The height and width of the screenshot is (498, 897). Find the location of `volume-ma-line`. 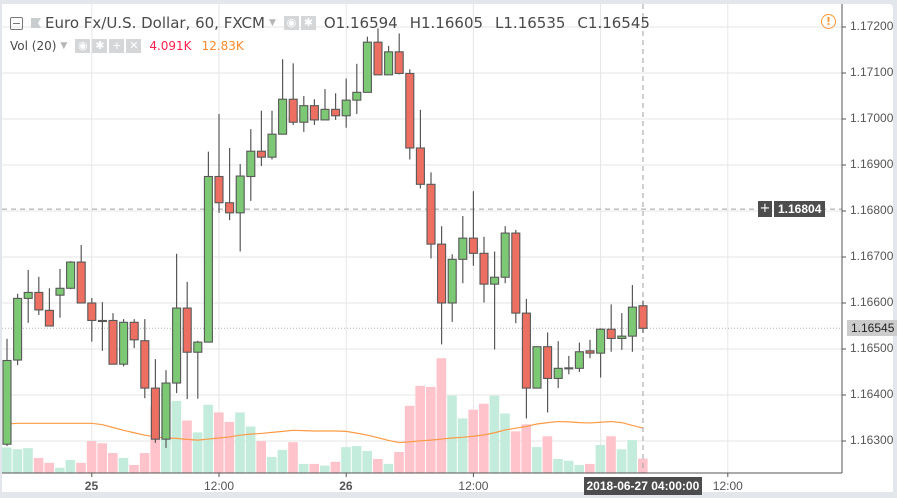

volume-ma-line is located at coordinates (325, 432).